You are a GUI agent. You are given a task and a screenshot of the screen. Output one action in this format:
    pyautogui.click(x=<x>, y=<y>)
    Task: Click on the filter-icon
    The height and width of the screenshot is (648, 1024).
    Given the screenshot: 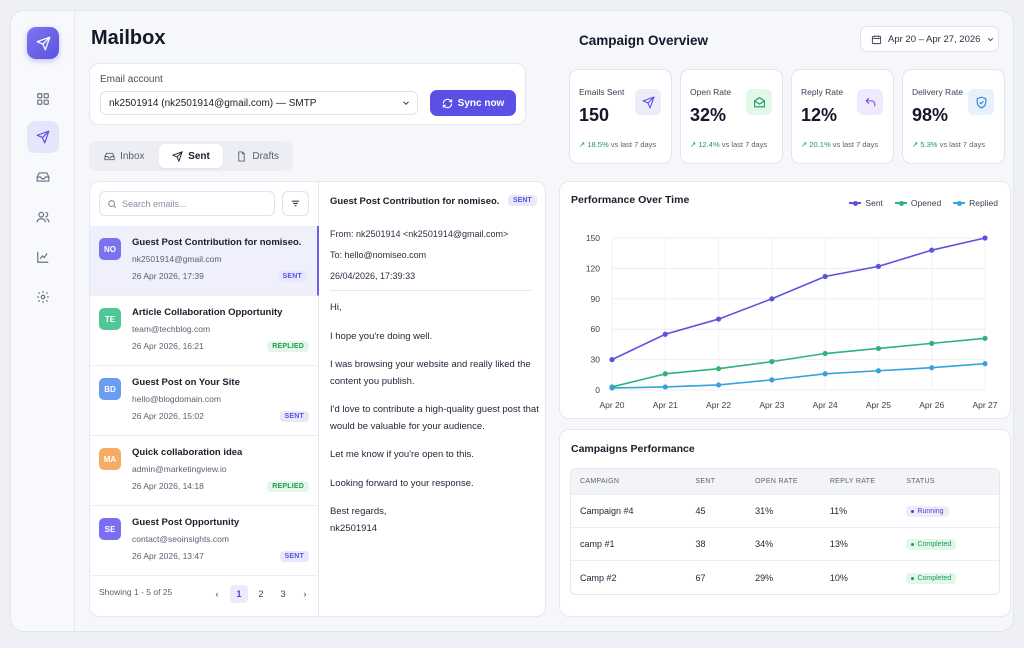 What is the action you would take?
    pyautogui.click(x=295, y=203)
    